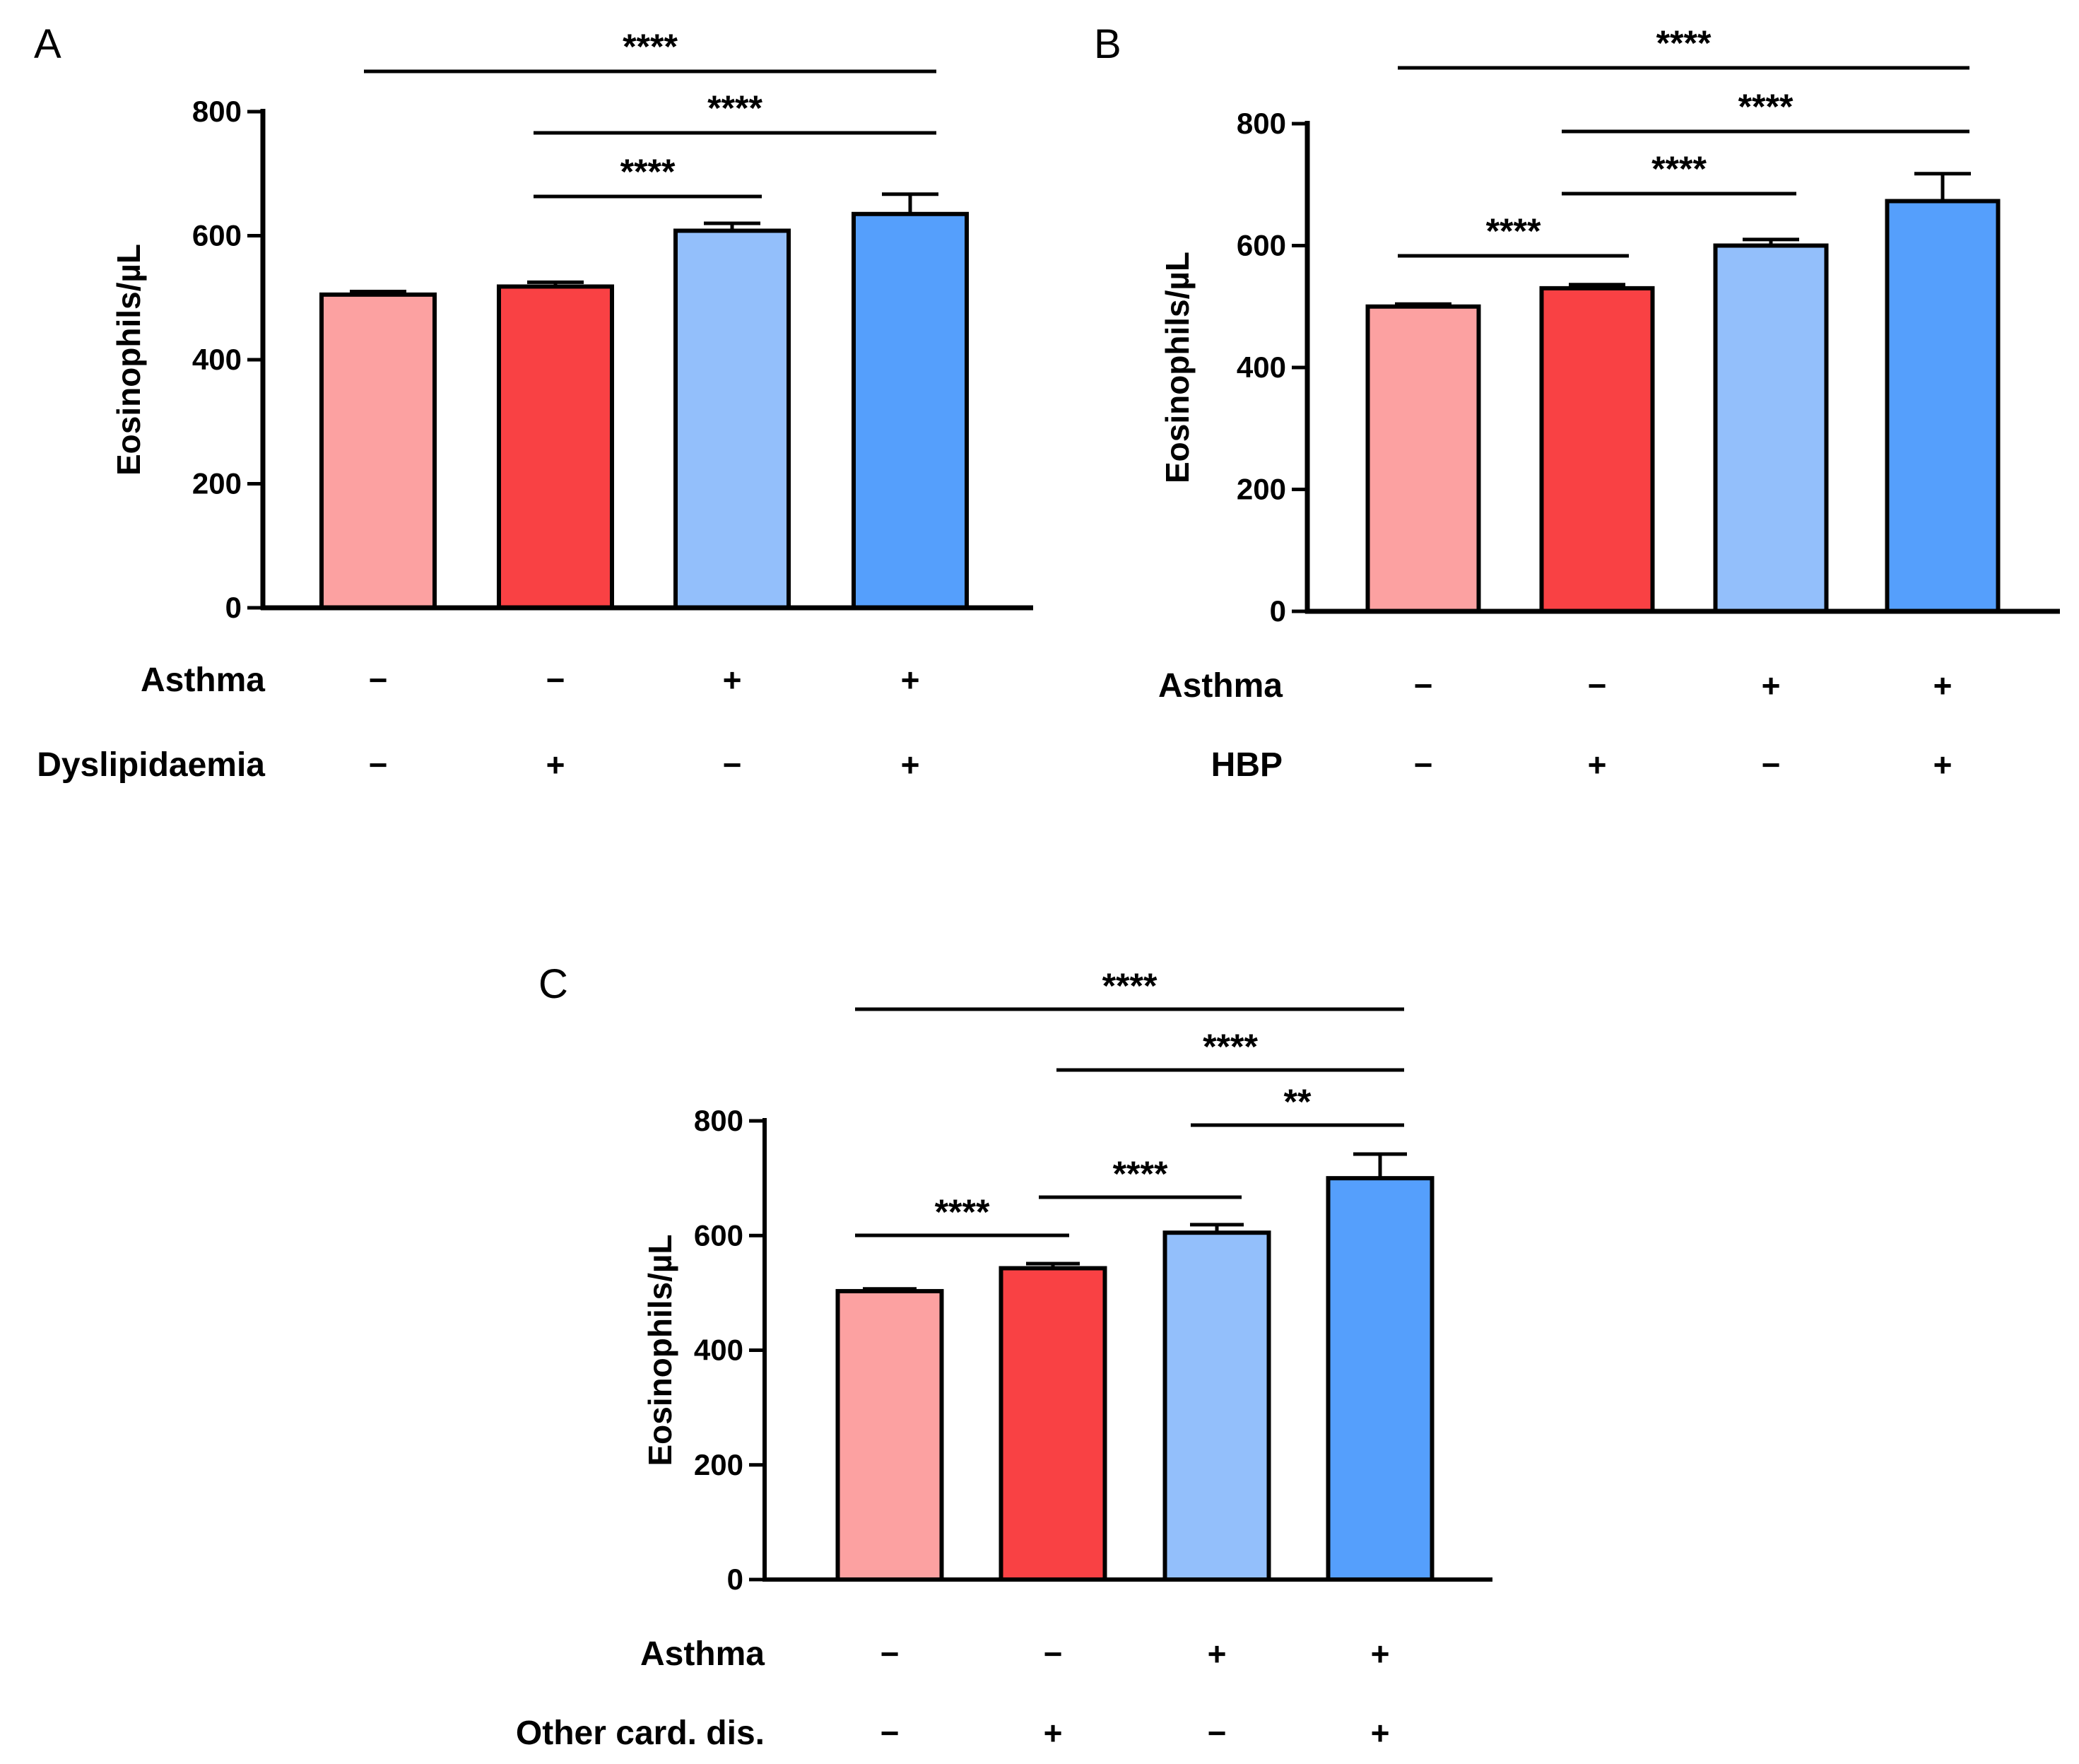 Image resolution: width=2079 pixels, height=1764 pixels. What do you see at coordinates (640, 1733) in the screenshot?
I see `factor-label: Other card. dis.` at bounding box center [640, 1733].